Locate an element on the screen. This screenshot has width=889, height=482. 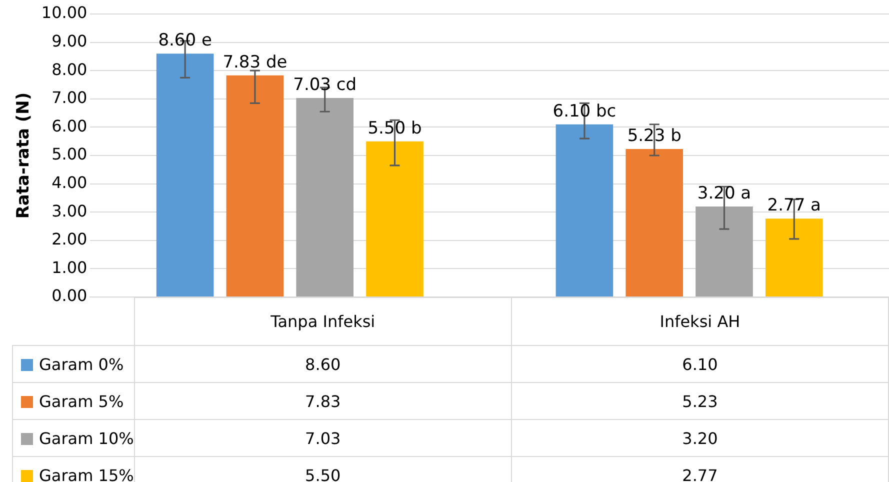
data-label: 6.10 is located at coordinates (699, 364).